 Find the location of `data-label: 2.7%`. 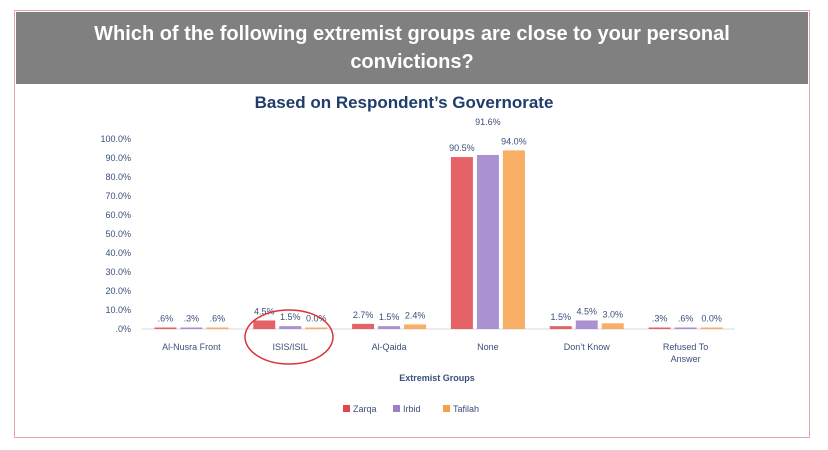

data-label: 2.7% is located at coordinates (363, 315).